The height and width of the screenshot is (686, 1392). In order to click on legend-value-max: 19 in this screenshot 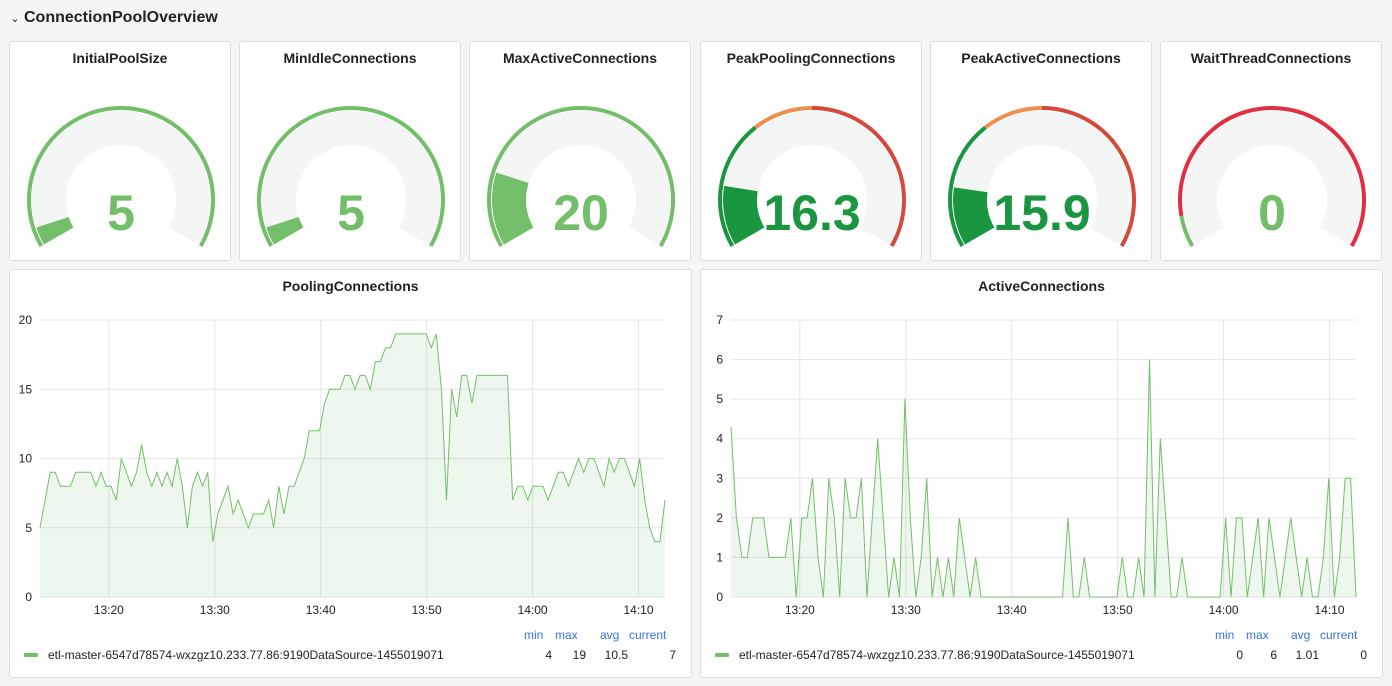, I will do `click(579, 655)`.